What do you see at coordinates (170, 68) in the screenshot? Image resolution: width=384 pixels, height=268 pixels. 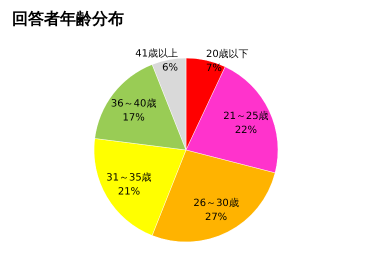 I see `data-label: 6%` at bounding box center [170, 68].